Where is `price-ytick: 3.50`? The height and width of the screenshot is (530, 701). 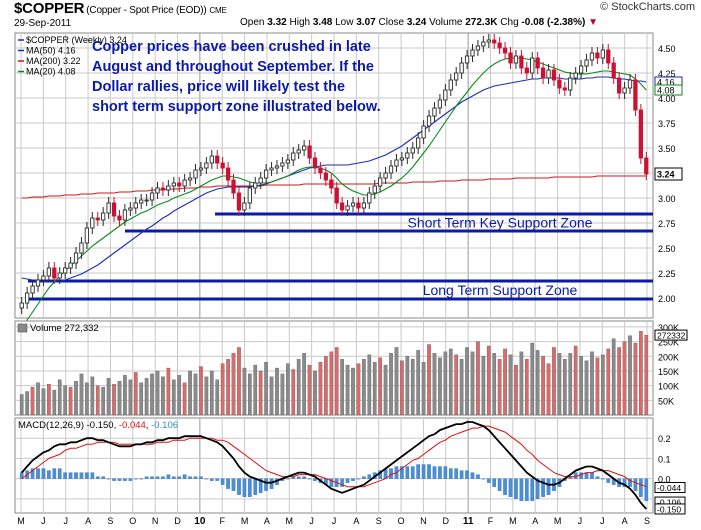 price-ytick: 3.50 is located at coordinates (667, 149).